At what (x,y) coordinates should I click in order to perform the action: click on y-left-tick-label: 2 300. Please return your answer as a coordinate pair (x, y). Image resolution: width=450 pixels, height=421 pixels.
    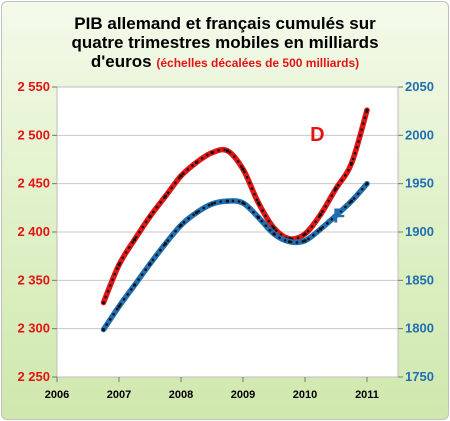
    Looking at the image, I should click on (33, 328).